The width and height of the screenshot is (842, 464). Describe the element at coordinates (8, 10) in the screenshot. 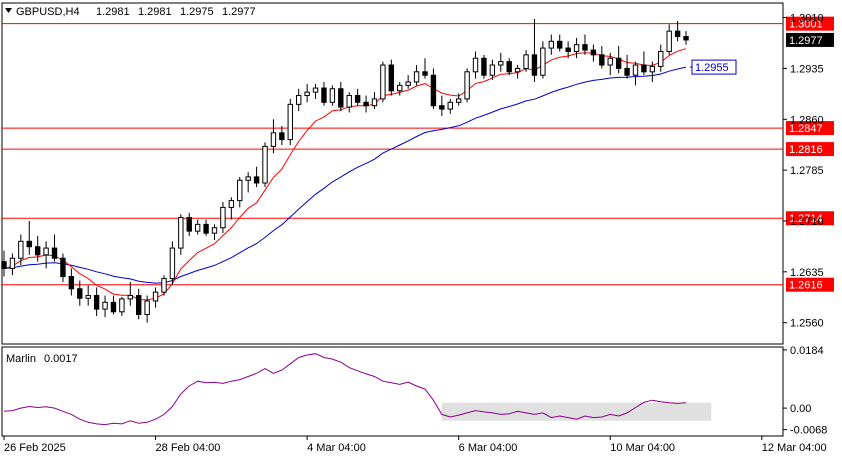

I see `collapse-triangle-icon` at that location.